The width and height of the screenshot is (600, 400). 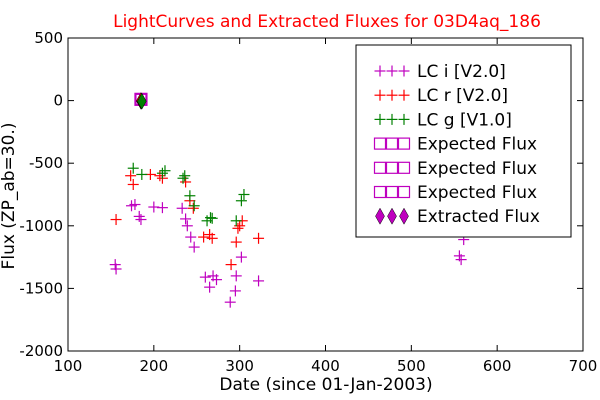 I want to click on x-tick-label: 400, so click(x=325, y=366).